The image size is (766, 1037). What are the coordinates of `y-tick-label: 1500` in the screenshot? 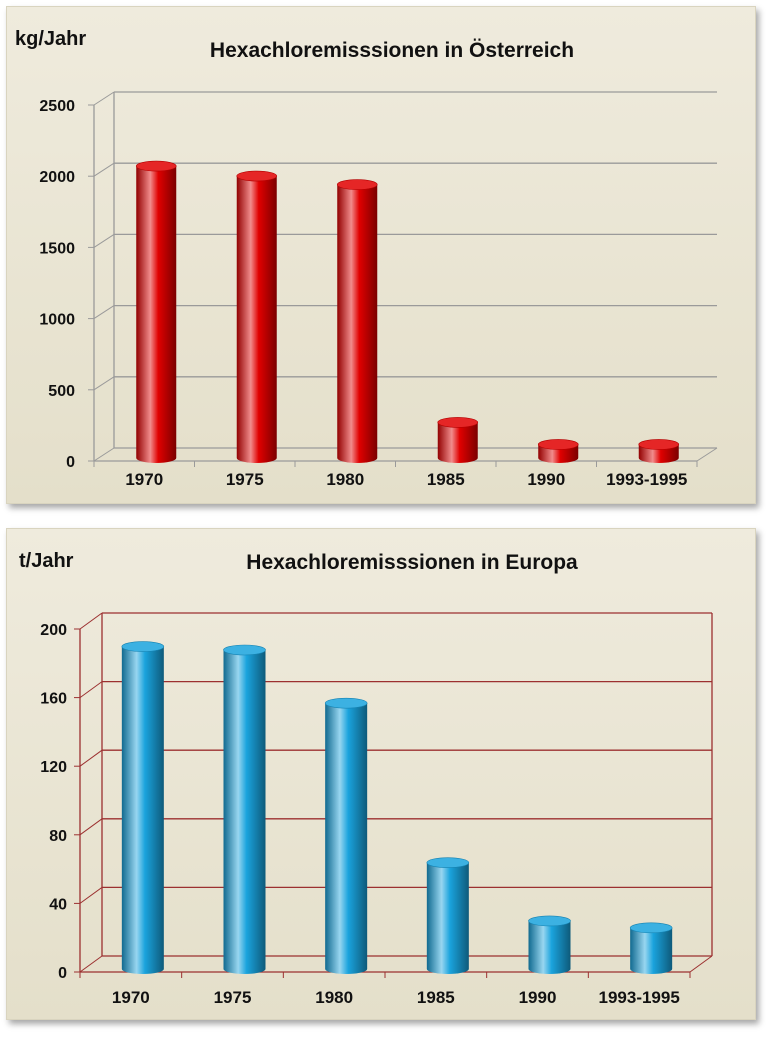 It's located at (57, 248).